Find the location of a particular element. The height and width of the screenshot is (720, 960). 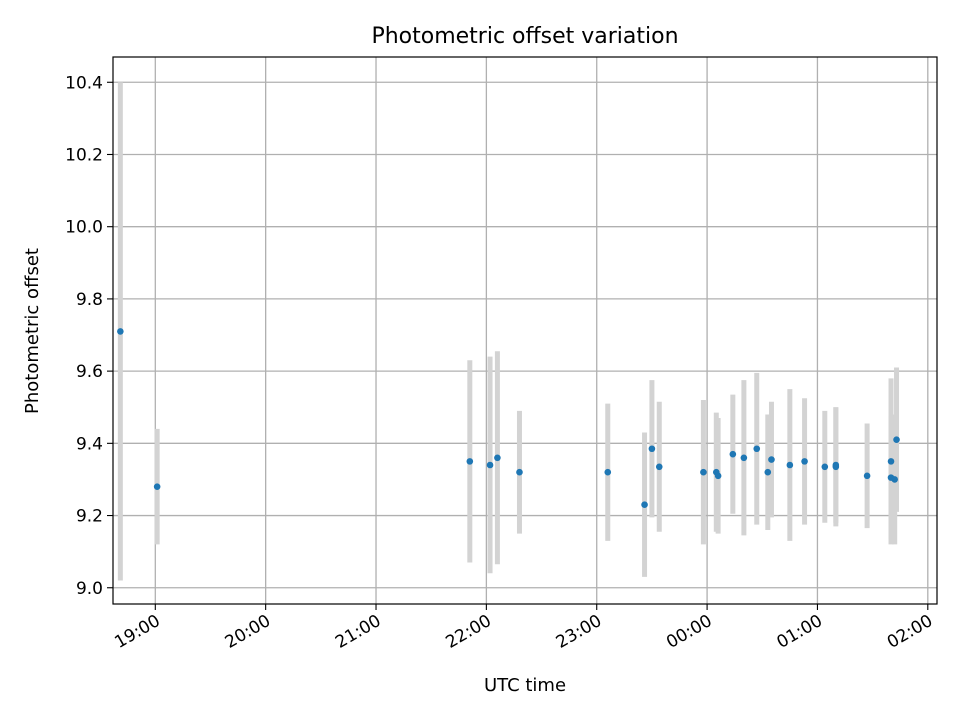

y-tick-label: 9.2 is located at coordinates (89, 517).